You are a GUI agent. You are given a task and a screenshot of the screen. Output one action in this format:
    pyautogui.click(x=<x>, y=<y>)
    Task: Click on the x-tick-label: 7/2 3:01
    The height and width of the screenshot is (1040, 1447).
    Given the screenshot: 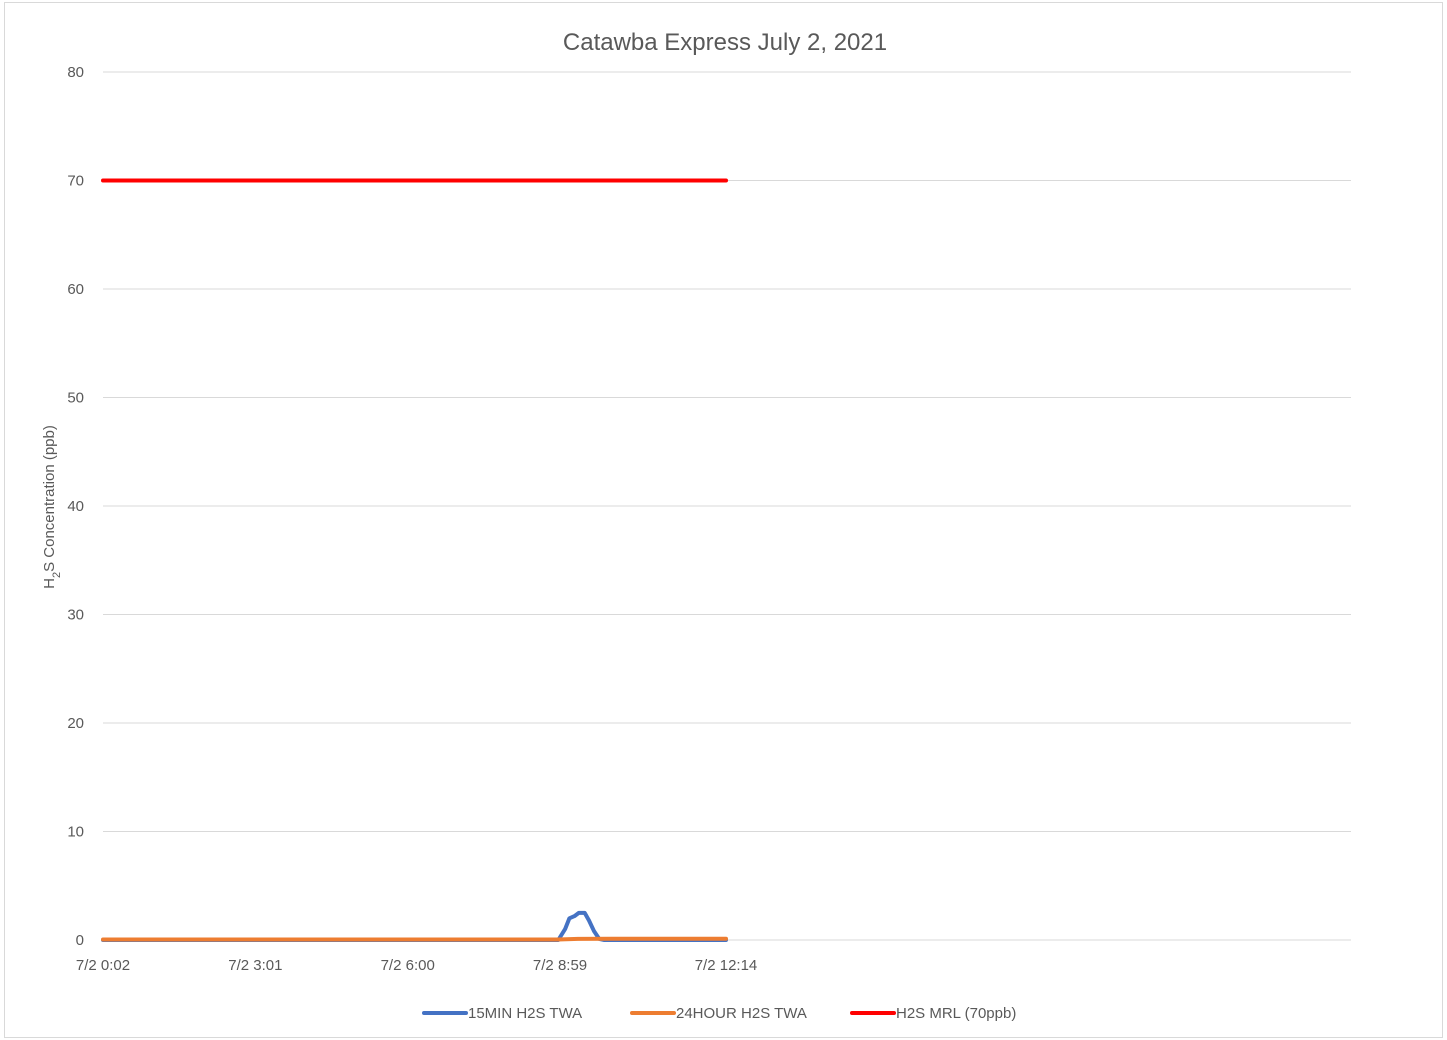 What is the action you would take?
    pyautogui.click(x=255, y=965)
    